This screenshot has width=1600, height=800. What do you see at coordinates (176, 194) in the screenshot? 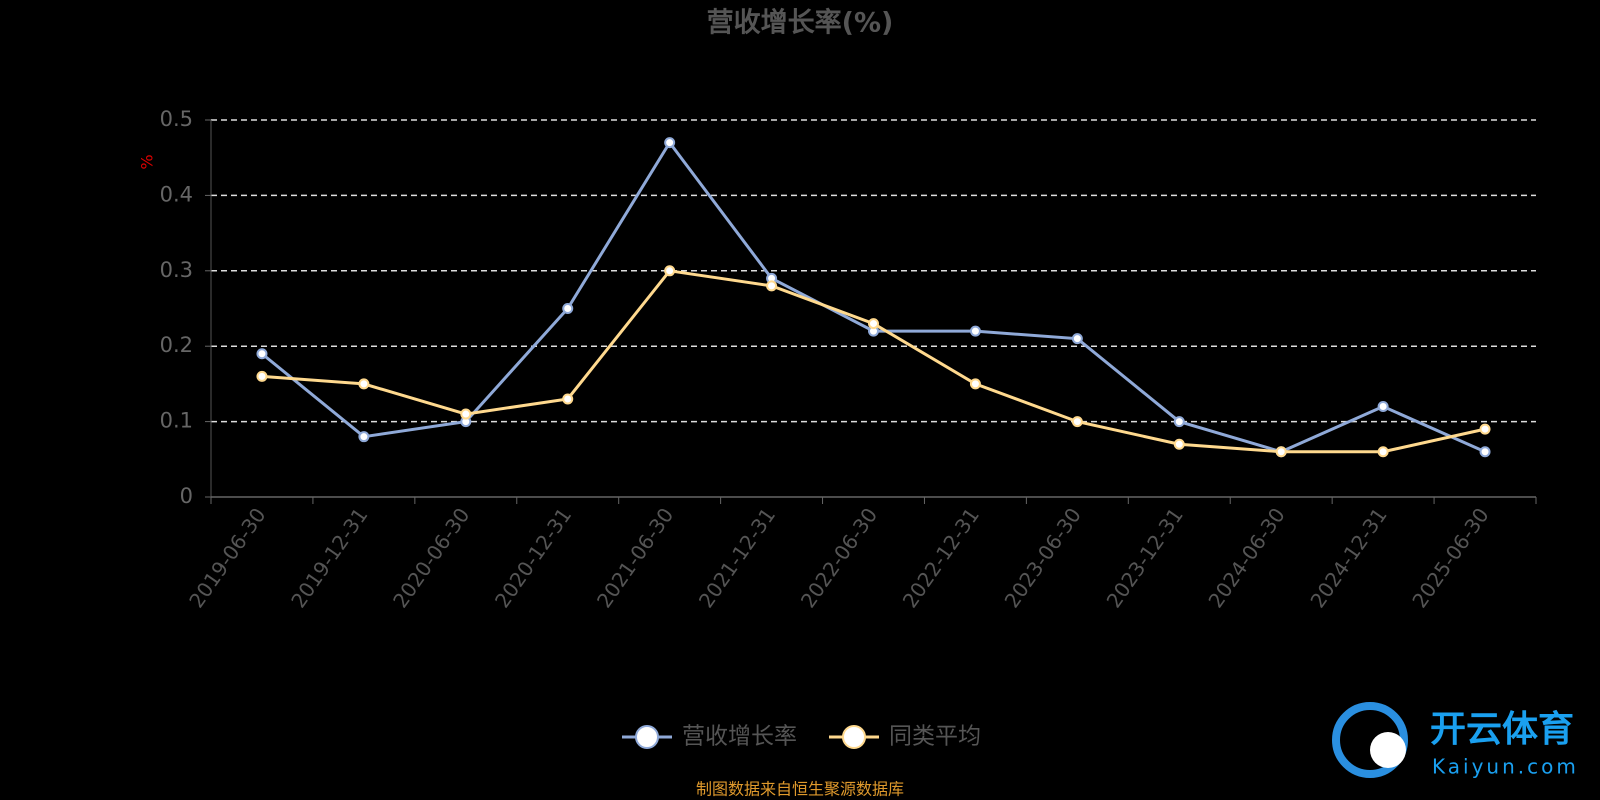
I see `y-tick-label: 0.4` at bounding box center [176, 194].